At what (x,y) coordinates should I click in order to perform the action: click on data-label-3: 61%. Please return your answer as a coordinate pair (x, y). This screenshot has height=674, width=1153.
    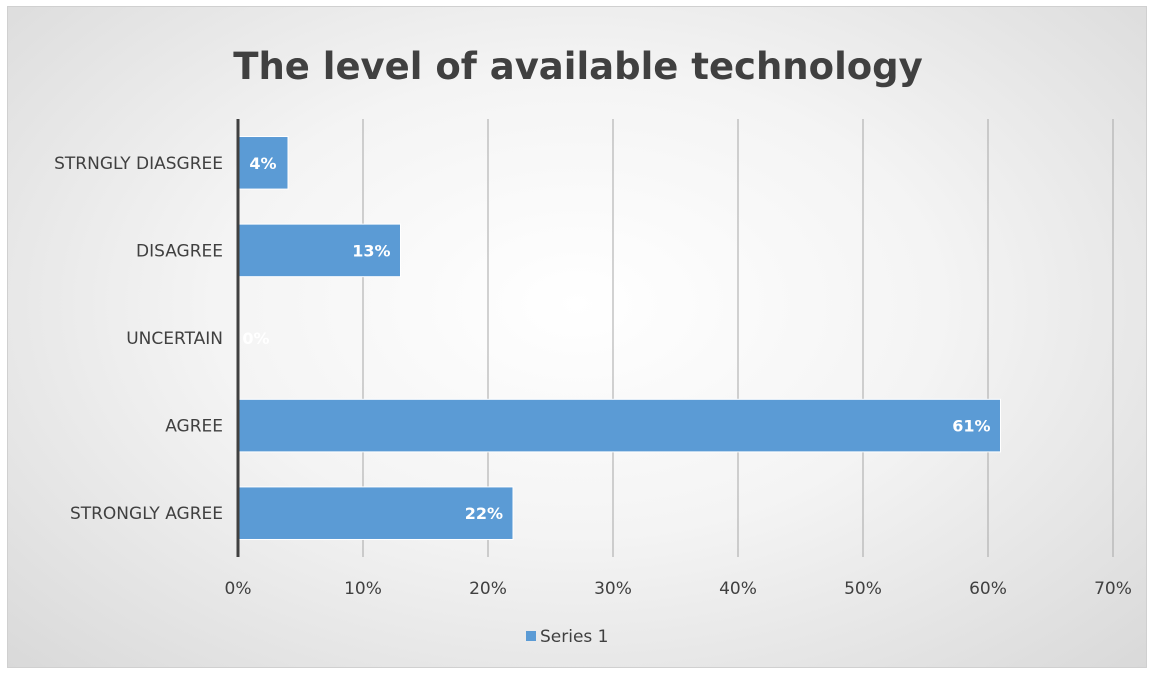
    Looking at the image, I should click on (971, 426).